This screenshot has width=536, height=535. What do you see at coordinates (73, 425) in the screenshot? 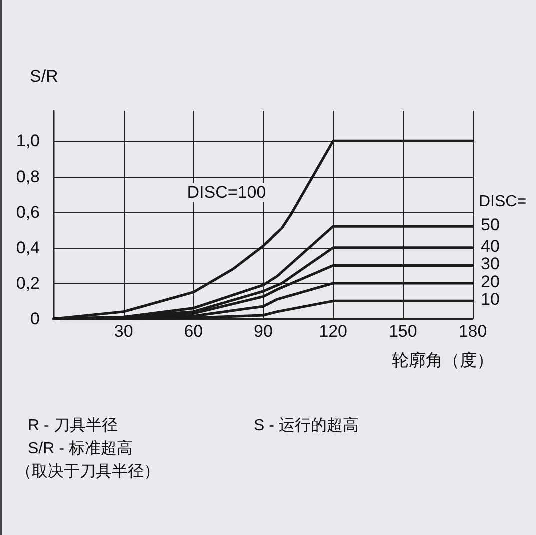
I see `text: R - 刀具半径` at bounding box center [73, 425].